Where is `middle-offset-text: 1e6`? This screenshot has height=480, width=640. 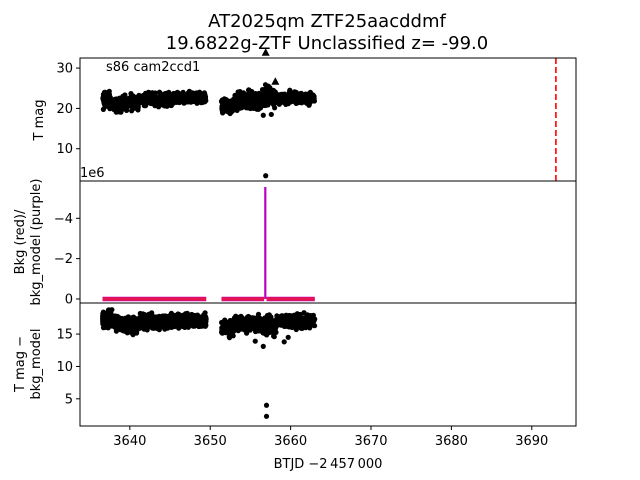
middle-offset-text: 1e6 is located at coordinates (92, 173).